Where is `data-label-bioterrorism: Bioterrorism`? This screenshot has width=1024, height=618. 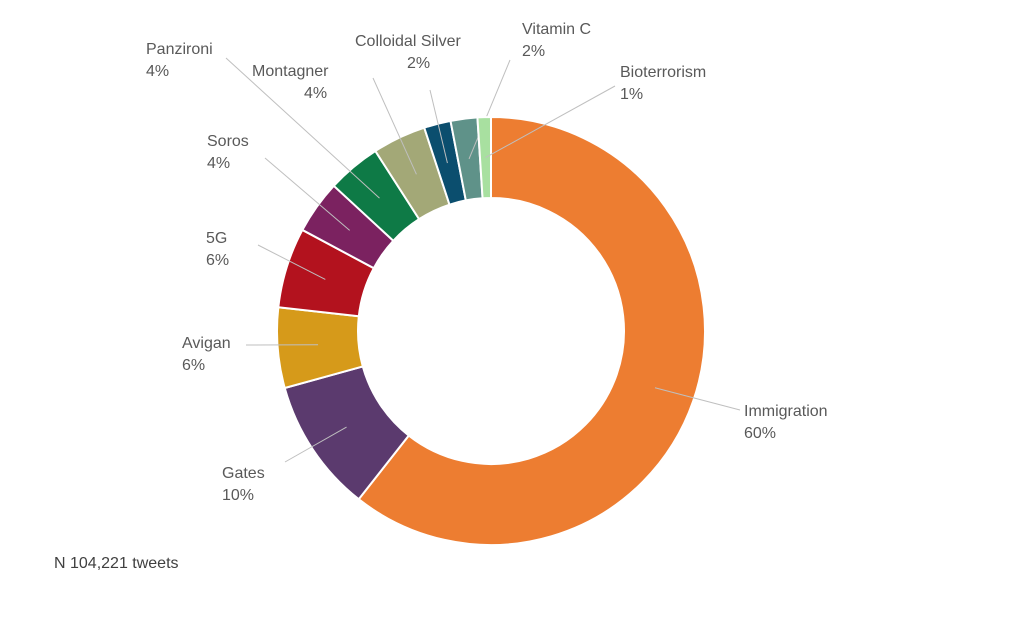 data-label-bioterrorism: Bioterrorism is located at coordinates (663, 72).